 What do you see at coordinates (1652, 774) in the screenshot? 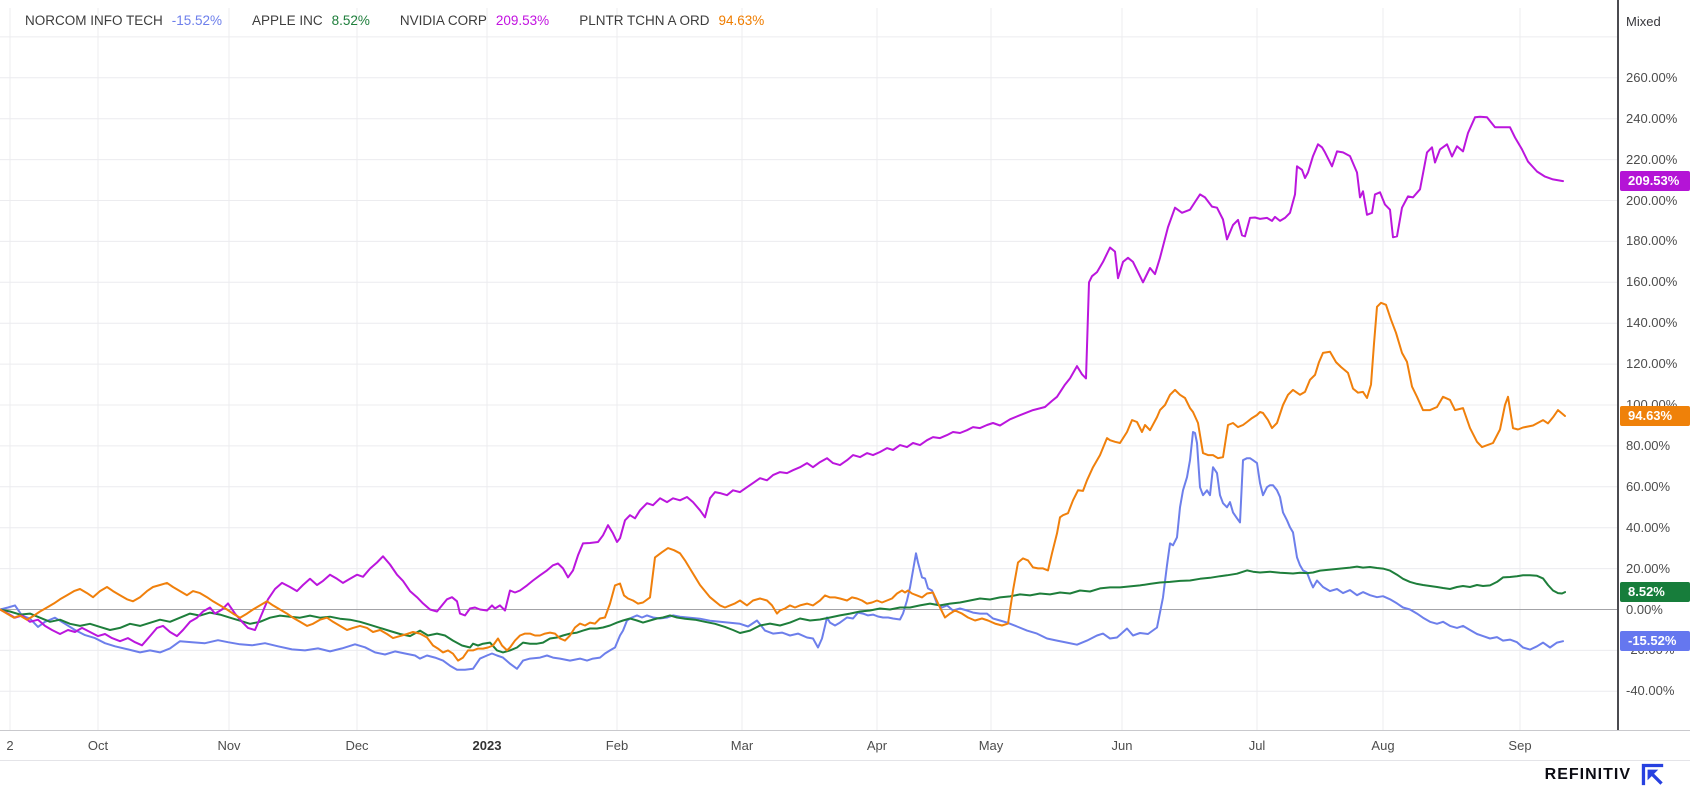
I see `refinitiv-arrow-icon` at bounding box center [1652, 774].